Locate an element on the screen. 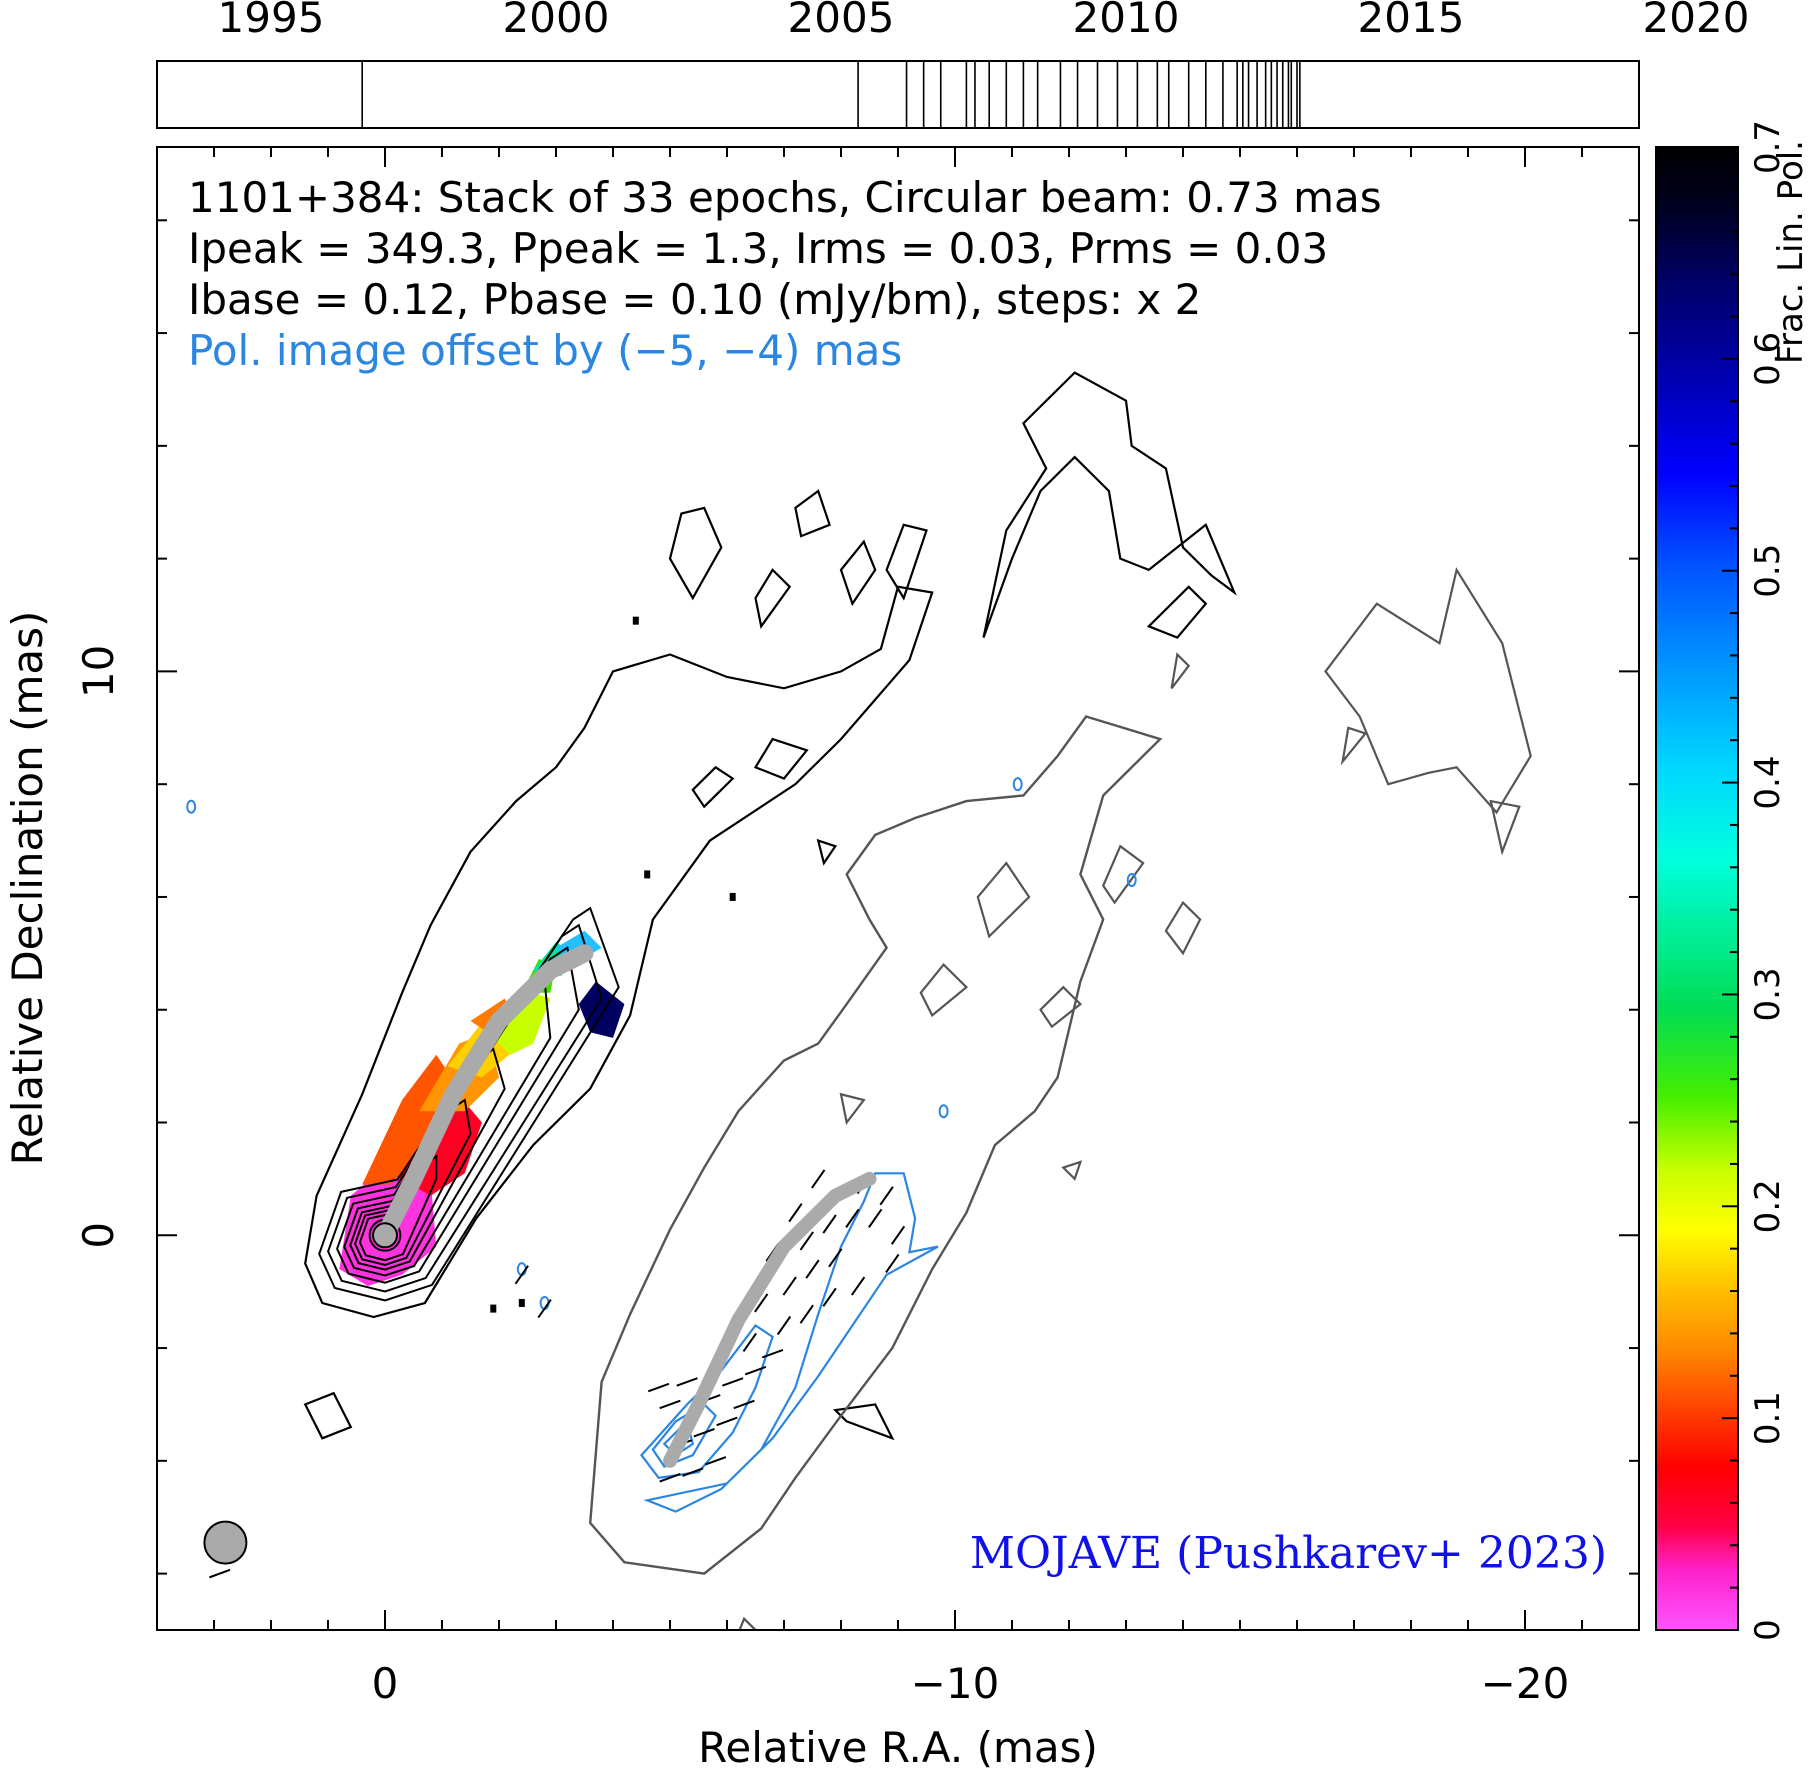 The width and height of the screenshot is (1819, 1778). colorbar-tick-labels: 0 0.1 0.2 0.3 0.4 0.5 0.6 0.7 is located at coordinates (1768, 880).